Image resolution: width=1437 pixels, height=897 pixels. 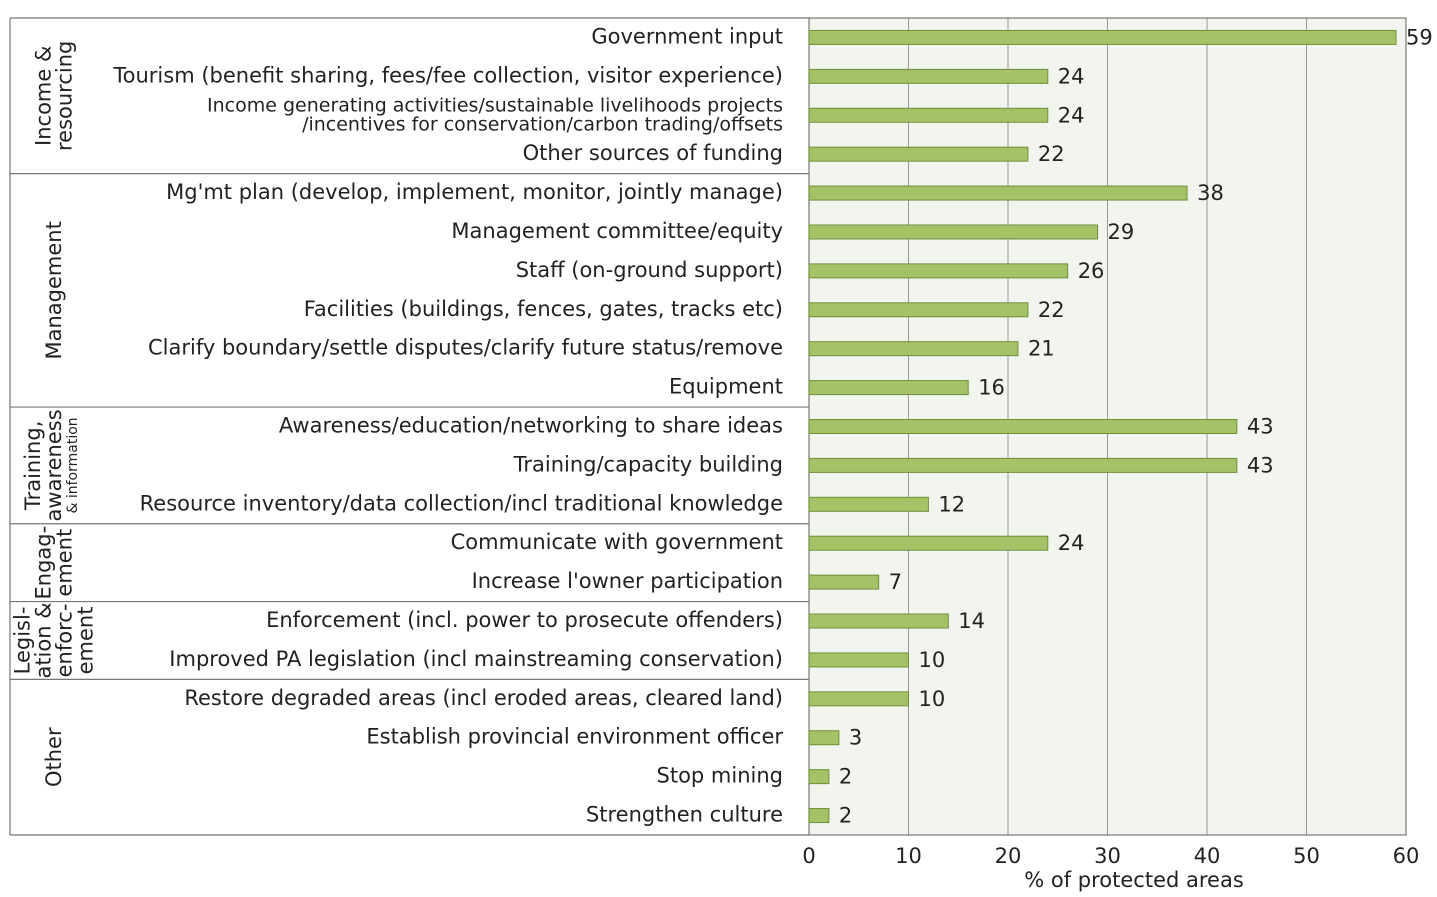 What do you see at coordinates (23, 641) in the screenshot?
I see `group-label: Legisl-` at bounding box center [23, 641].